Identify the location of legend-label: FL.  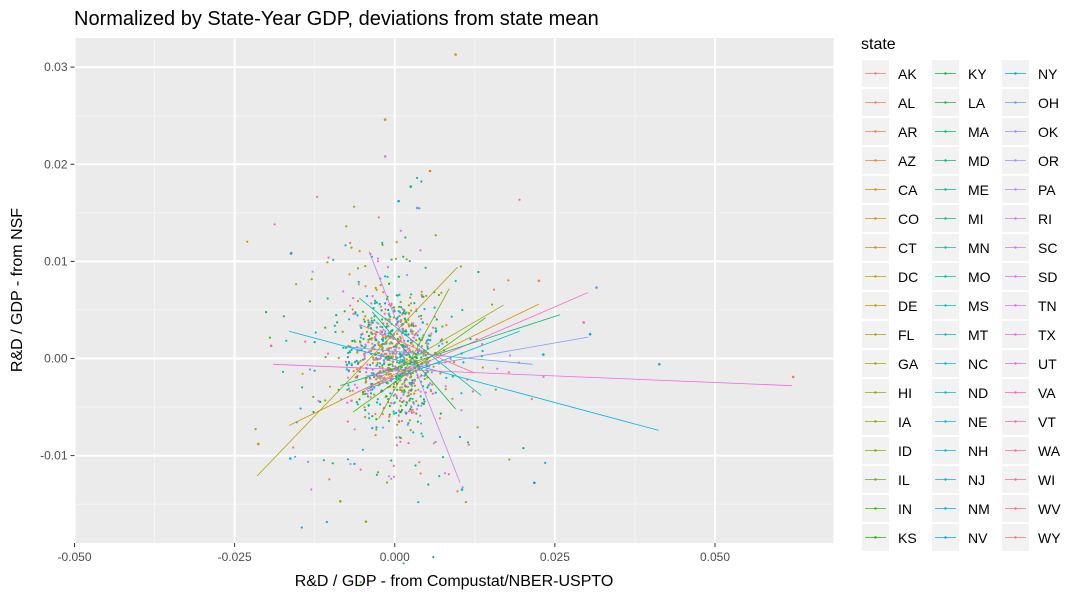
(906, 335).